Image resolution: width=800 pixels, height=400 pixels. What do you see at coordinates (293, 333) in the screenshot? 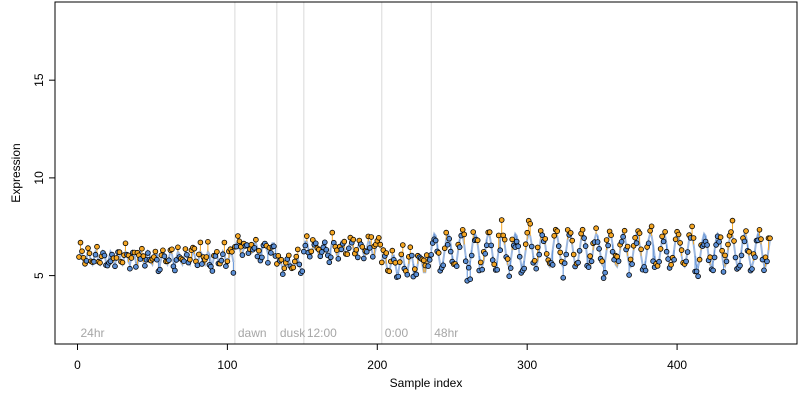
I see `annotation-label: dusk` at bounding box center [293, 333].